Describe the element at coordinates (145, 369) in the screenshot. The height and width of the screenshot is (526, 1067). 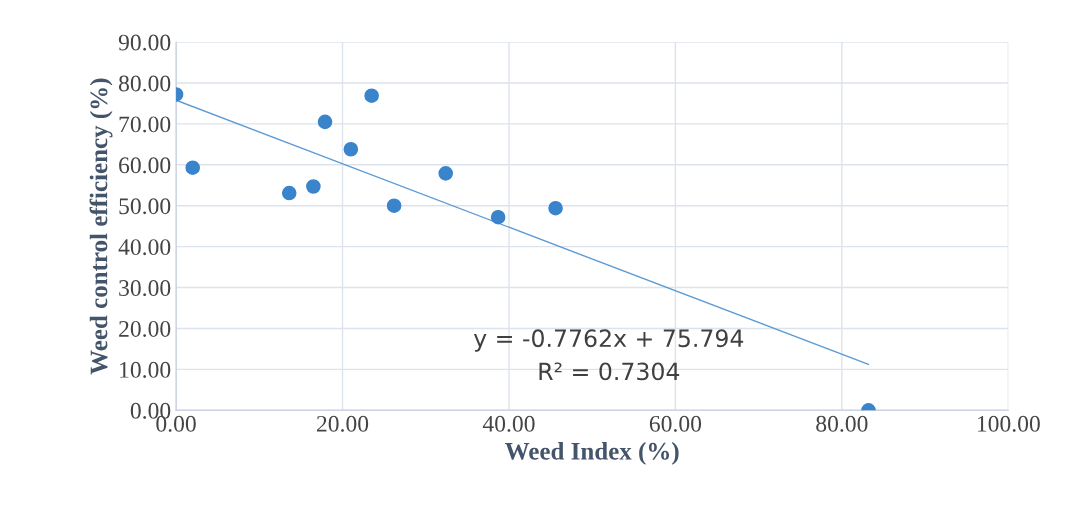
I see `y-tick-label: 10.00` at that location.